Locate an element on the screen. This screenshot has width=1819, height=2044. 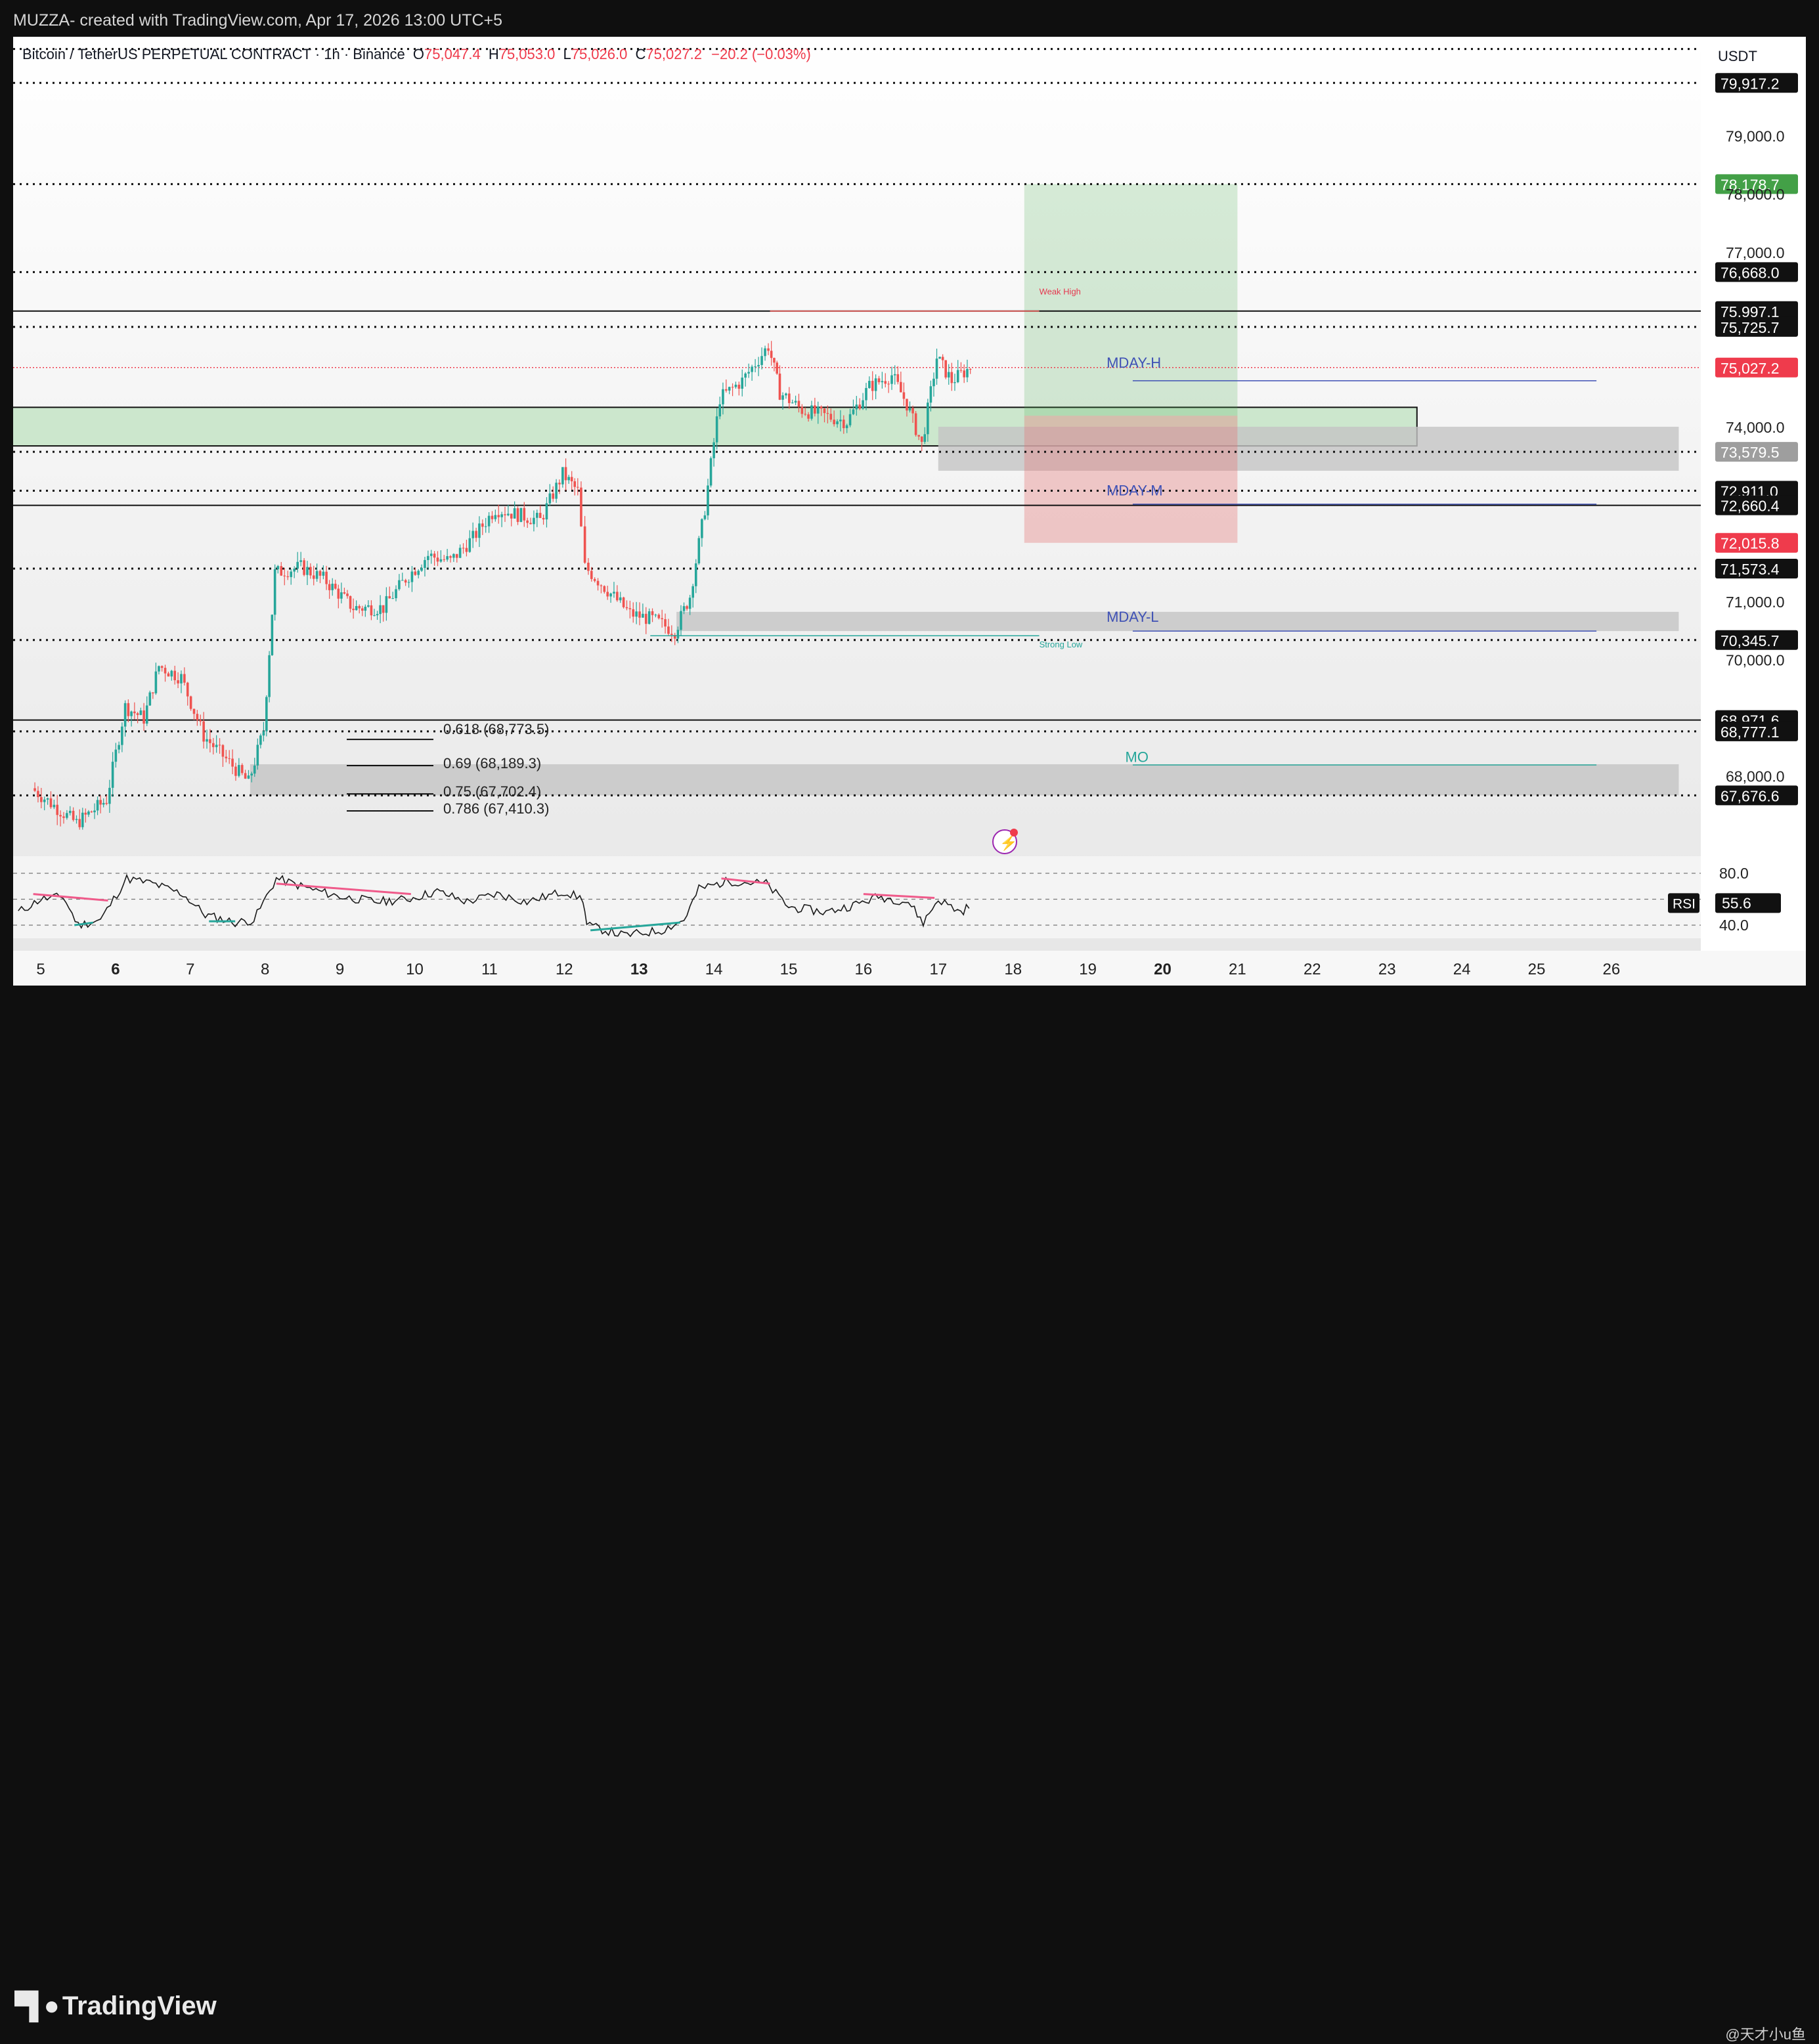
rsi-name: RSI is located at coordinates (1684, 903).